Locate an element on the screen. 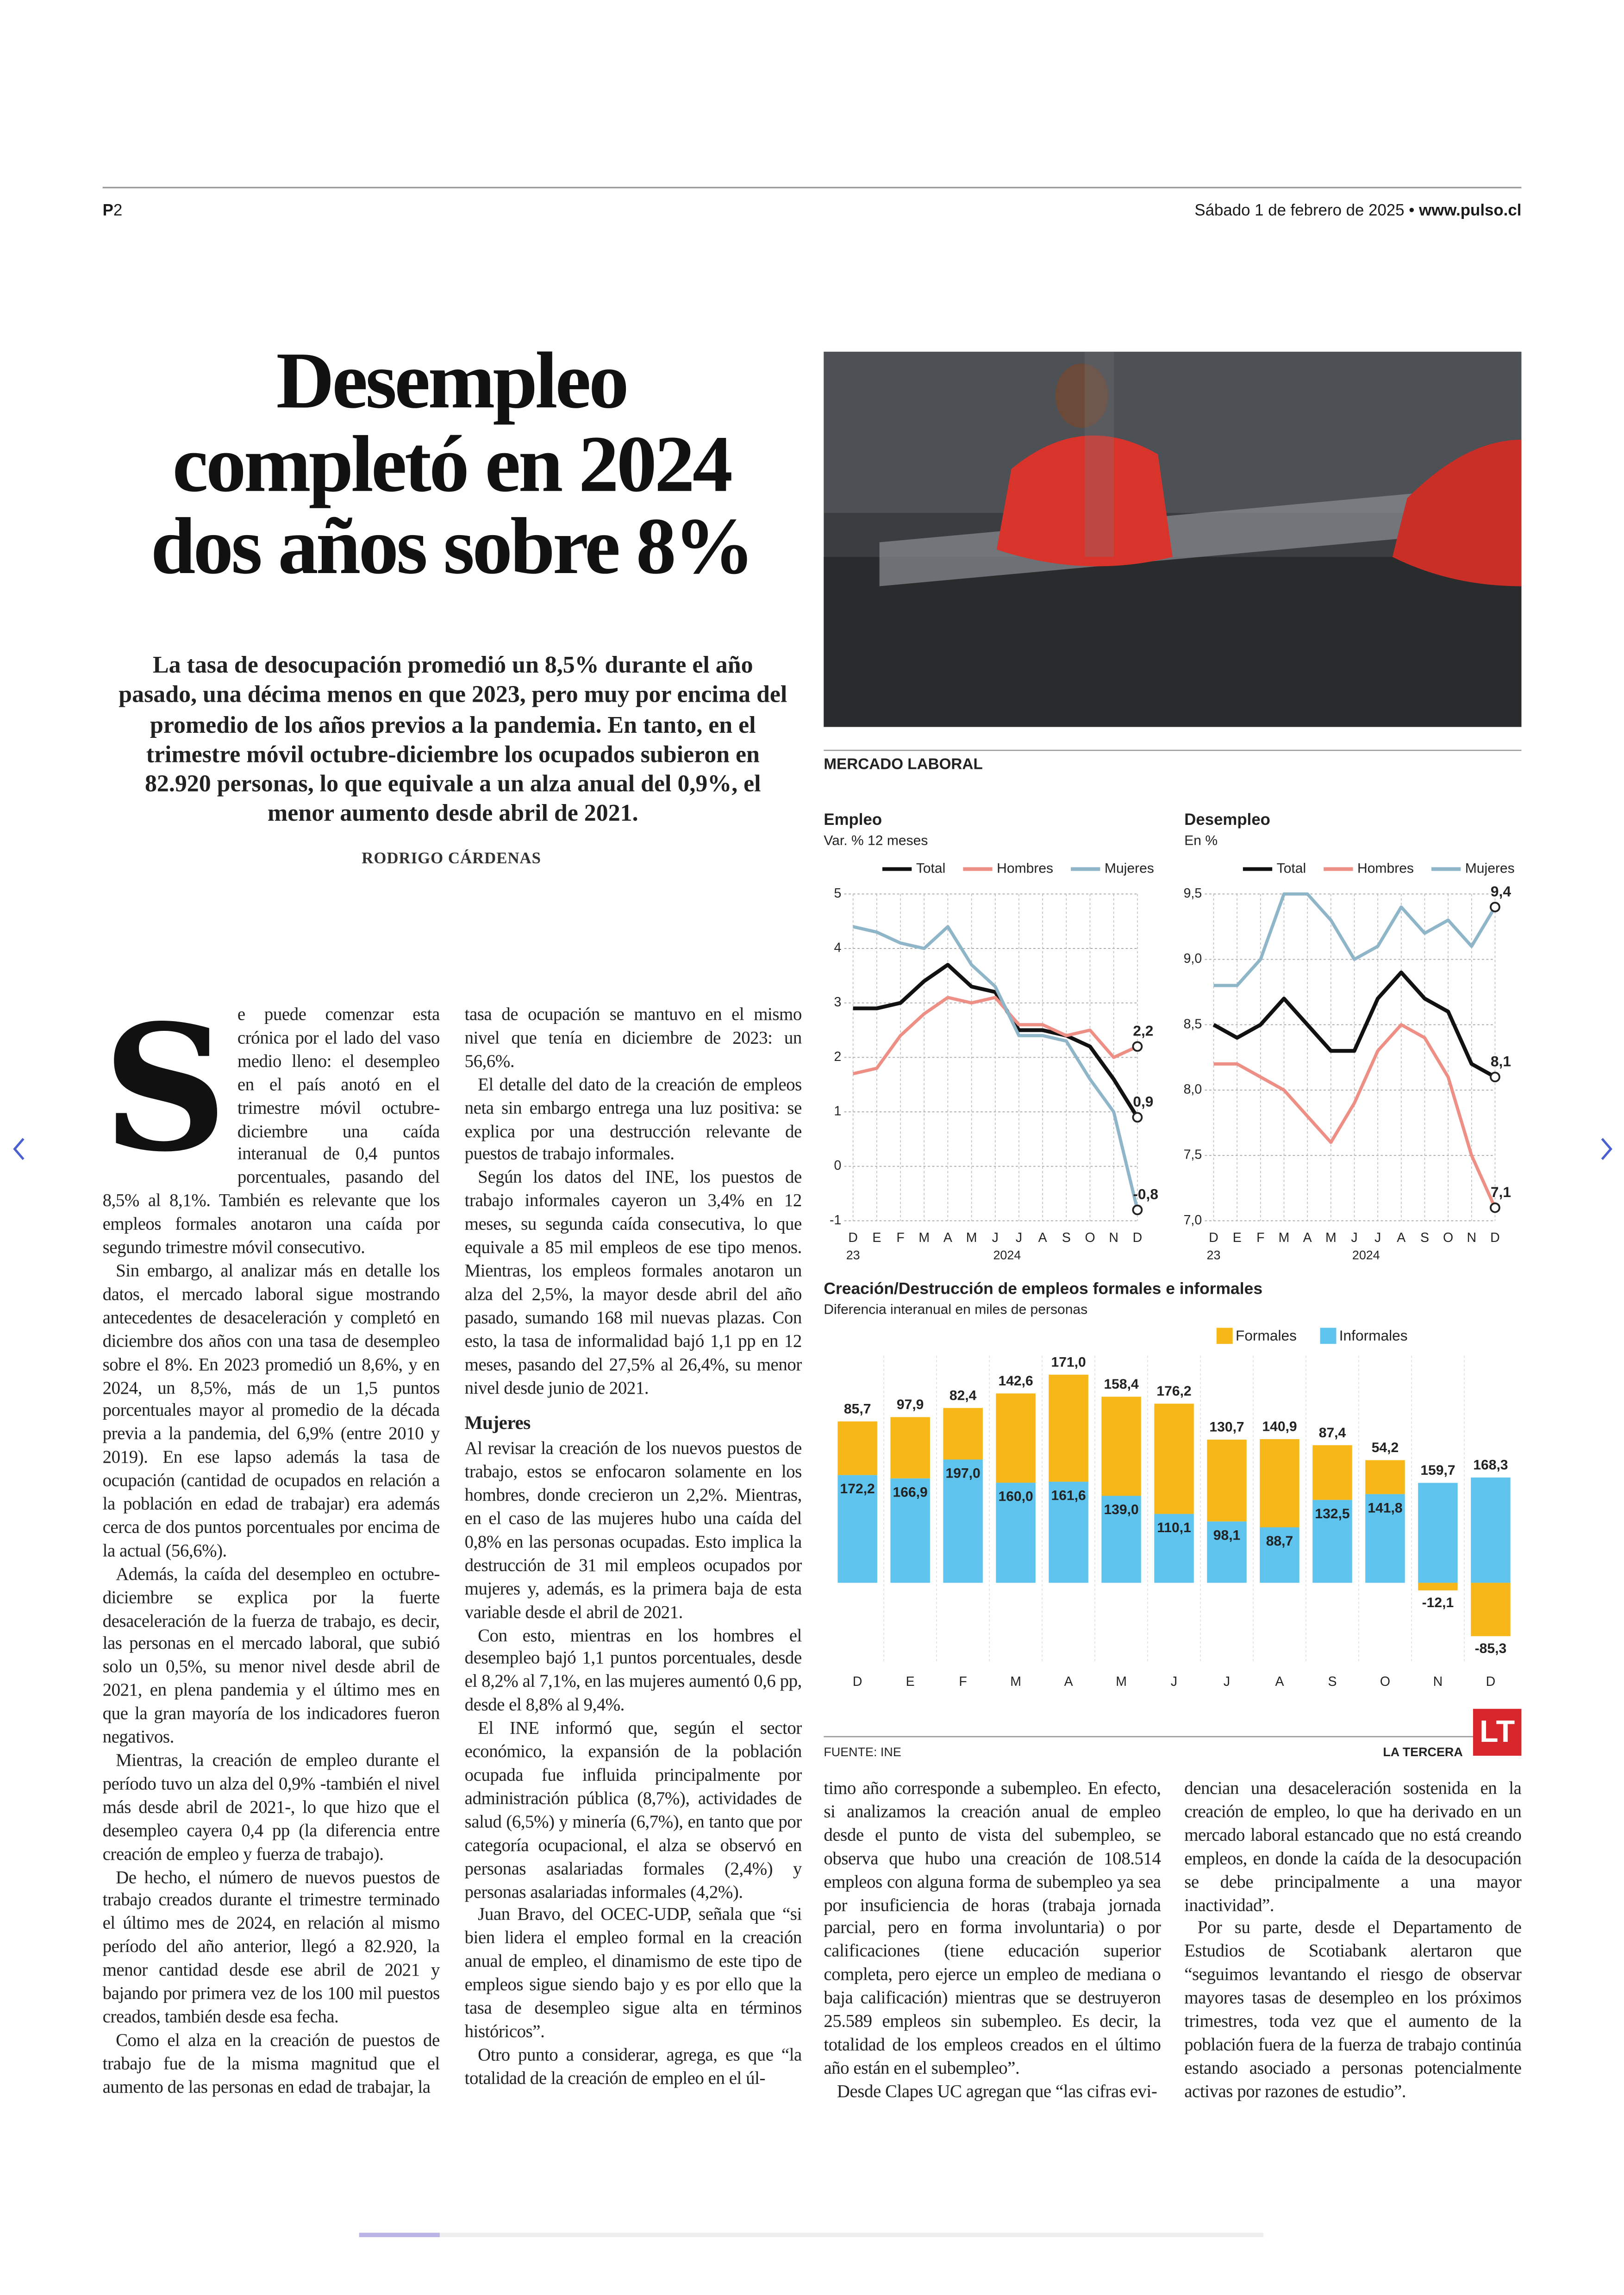  legend-label: Informales is located at coordinates (1373, 1335).